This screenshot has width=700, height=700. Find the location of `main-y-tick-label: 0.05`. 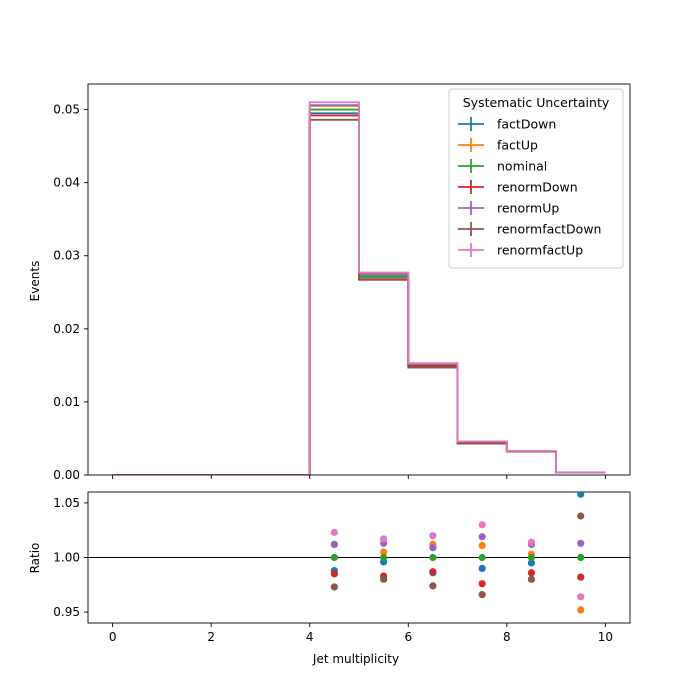

main-y-tick-label: 0.05 is located at coordinates (66, 110).